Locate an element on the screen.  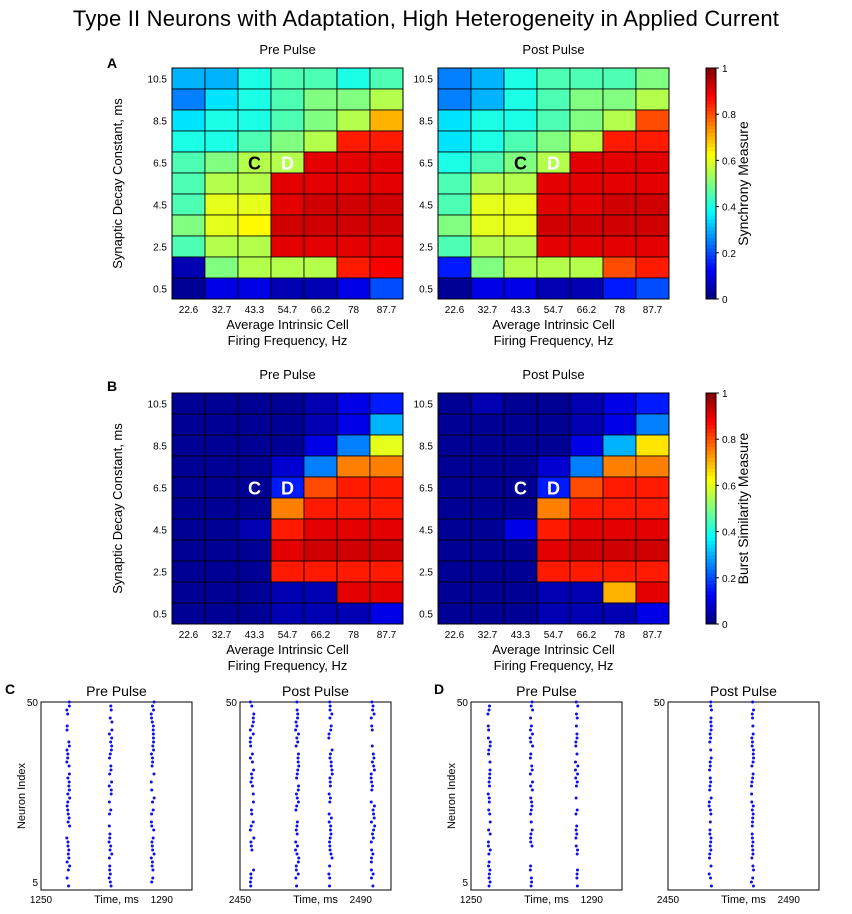
colorbar-tick-label: 0.8 is located at coordinates (729, 440).